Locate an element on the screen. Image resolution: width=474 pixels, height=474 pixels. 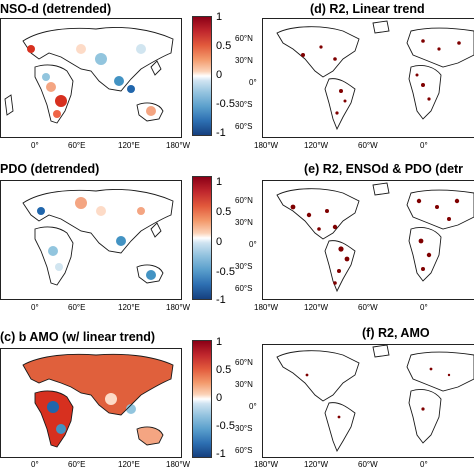
colorbar-b-tick: 0.5 is located at coordinates (224, 212).